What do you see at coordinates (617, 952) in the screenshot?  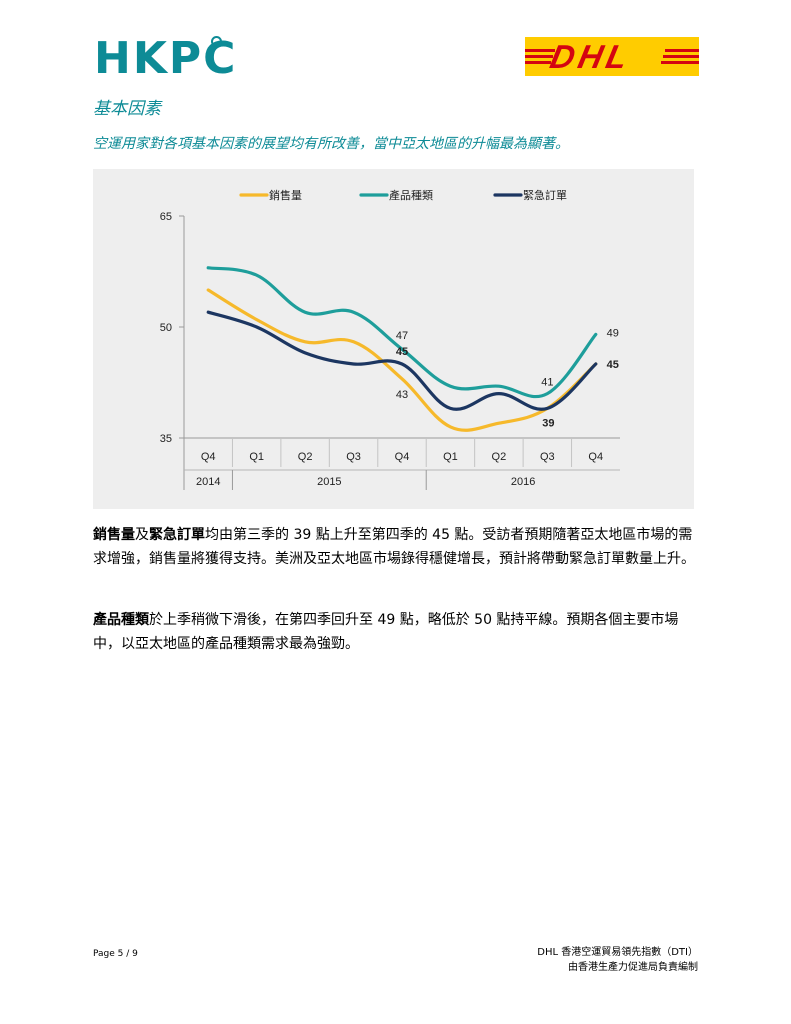 I see `footer-title: DHL 香港空運貿易領先指數（DTI）` at bounding box center [617, 952].